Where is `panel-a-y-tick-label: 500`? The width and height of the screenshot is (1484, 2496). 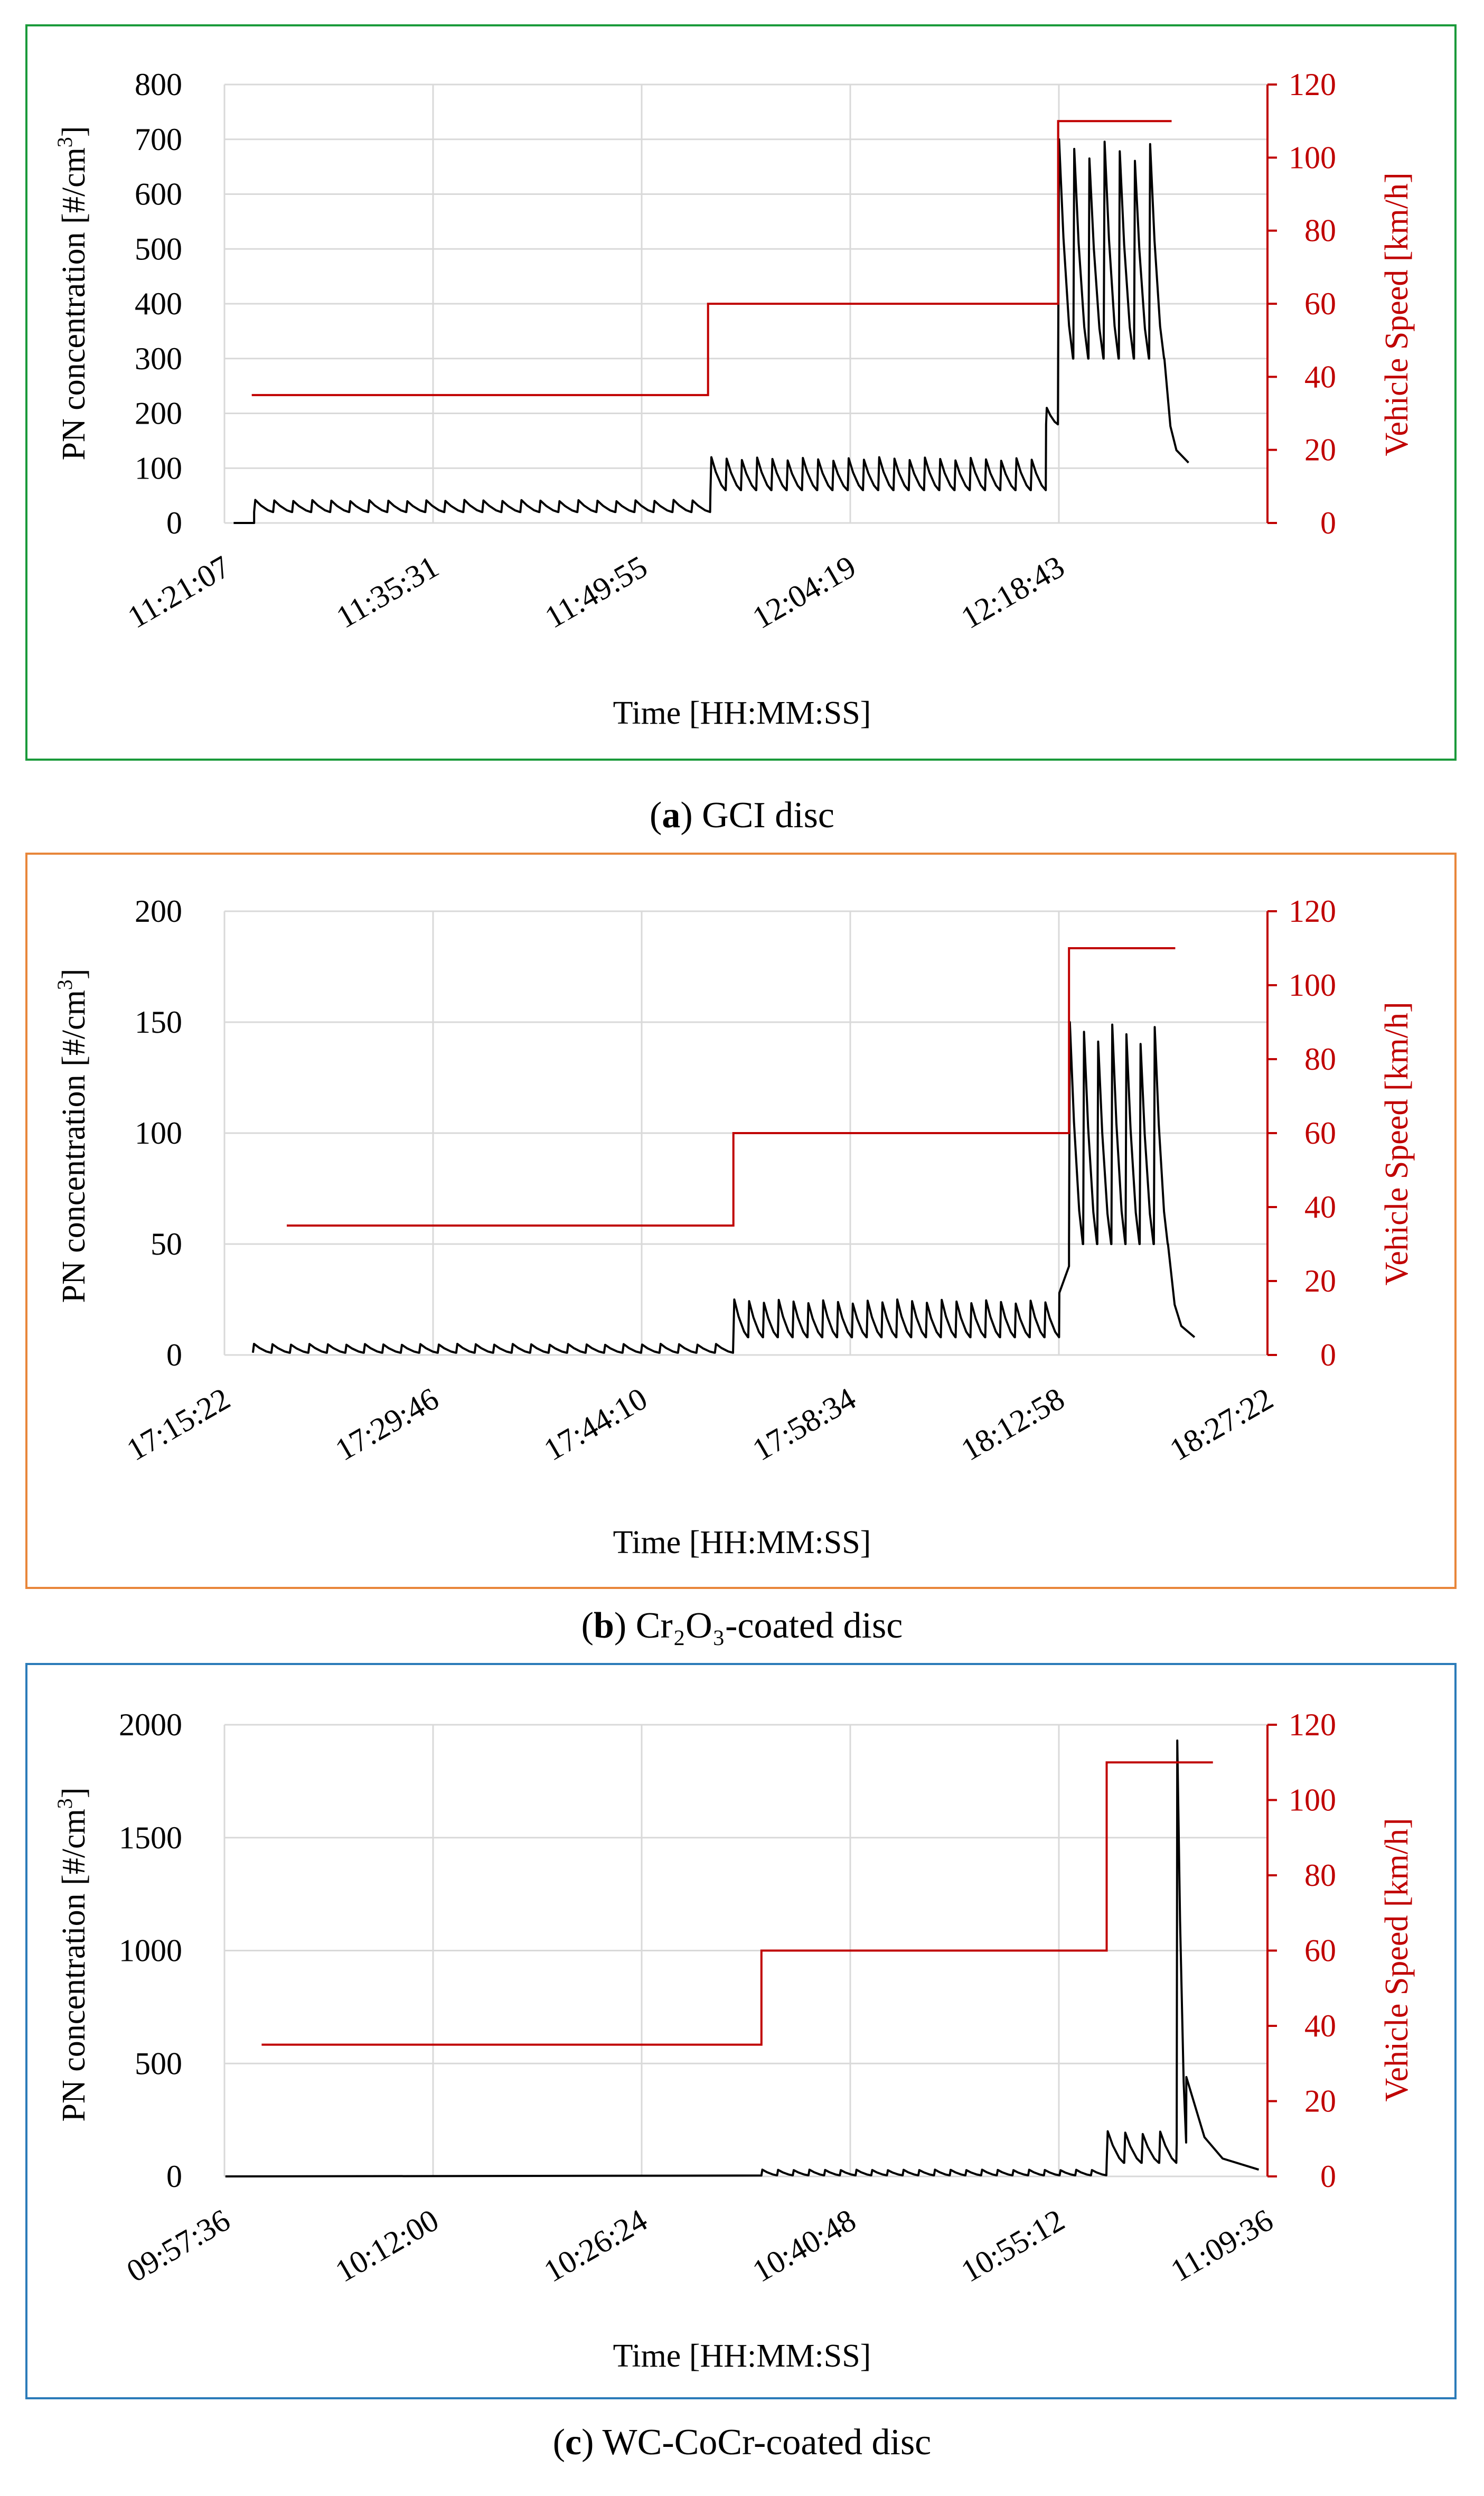
panel-a-y-tick-label: 500 is located at coordinates (159, 249).